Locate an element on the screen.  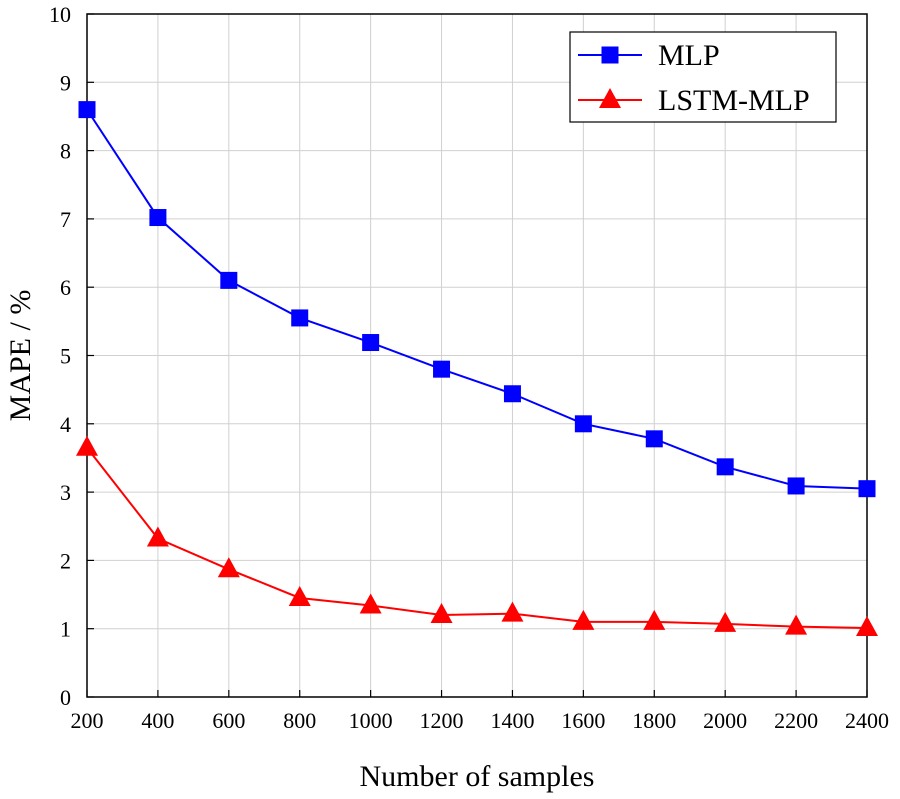
x-tick-label: 2200 is located at coordinates (796, 720).